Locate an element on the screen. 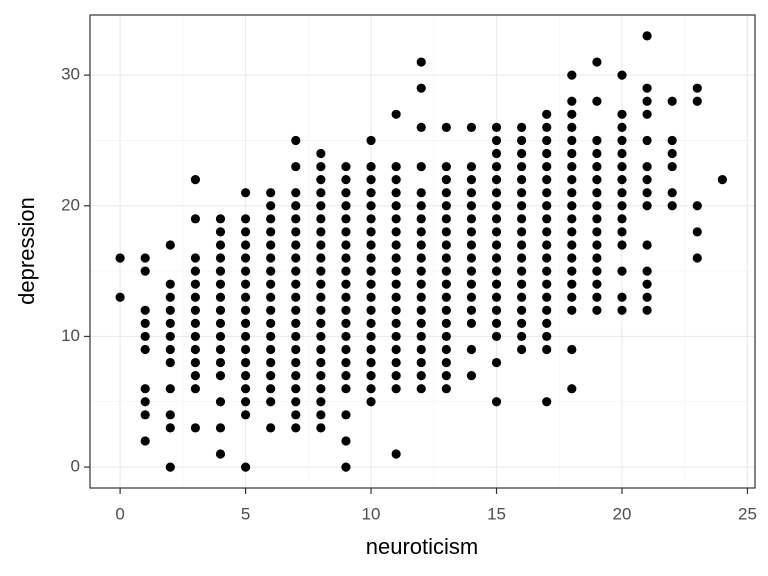 Image resolution: width=768 pixels, height=576 pixels. x-tick-label: 15 is located at coordinates (496, 513).